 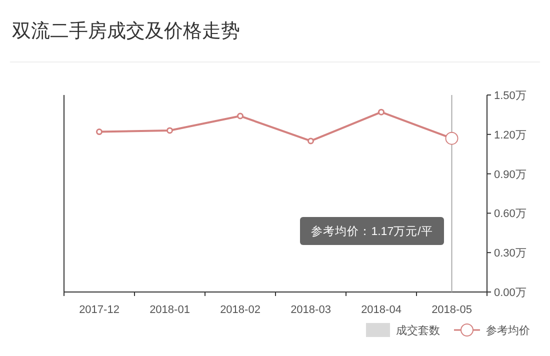 What do you see at coordinates (510, 293) in the screenshot?
I see `y-tick-label: 0.00万` at bounding box center [510, 293].